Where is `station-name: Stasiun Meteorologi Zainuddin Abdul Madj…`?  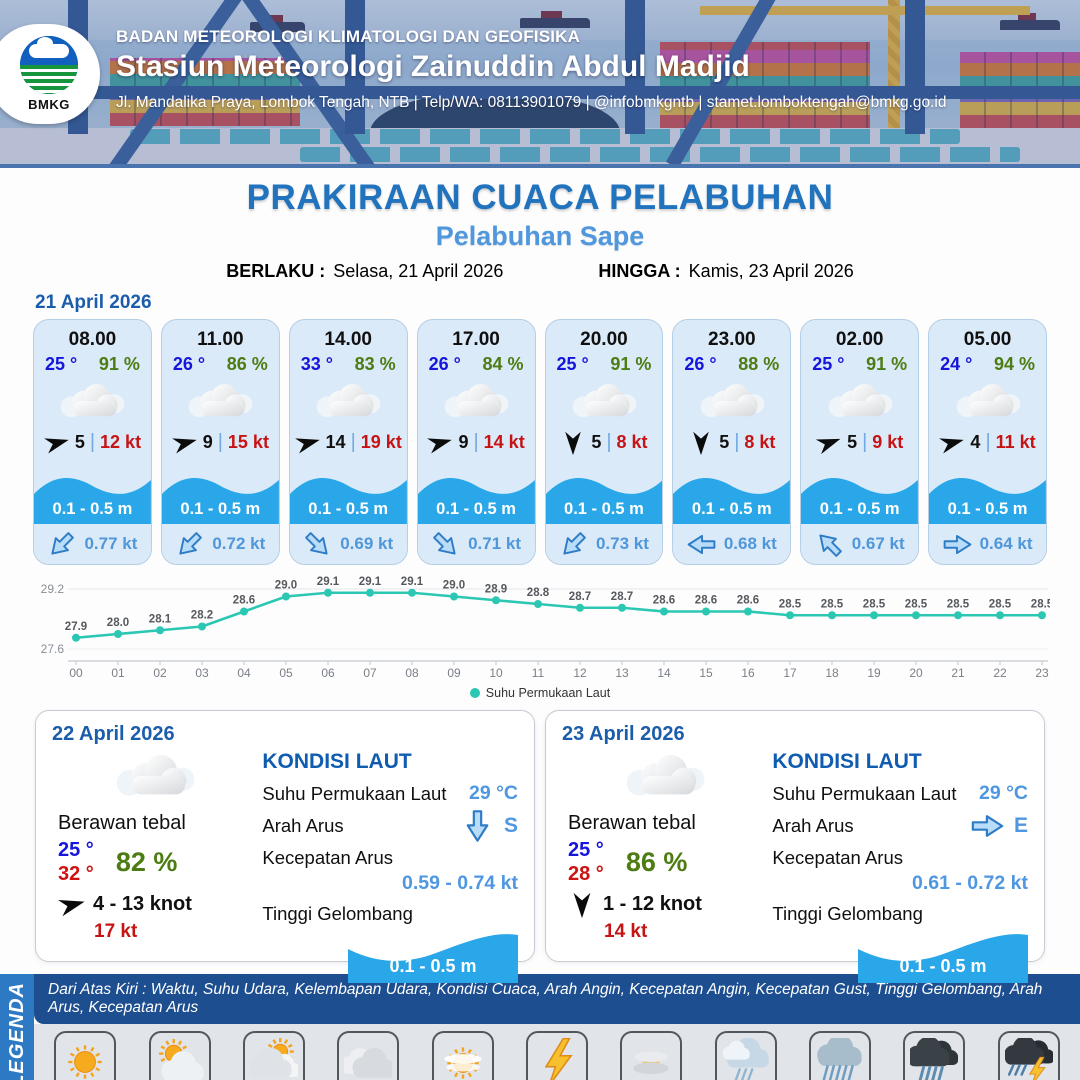
station-name: Stasiun Meteorologi Zainuddin Abdul Madj… is located at coordinates (433, 66).